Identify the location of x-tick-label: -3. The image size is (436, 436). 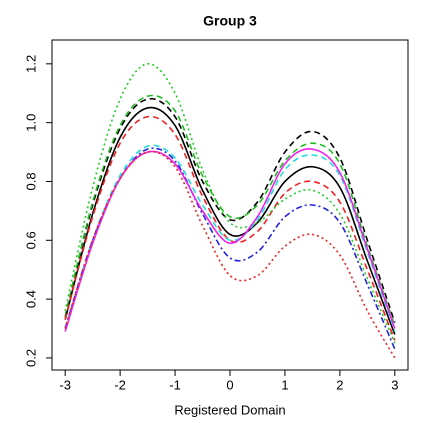
(65, 384).